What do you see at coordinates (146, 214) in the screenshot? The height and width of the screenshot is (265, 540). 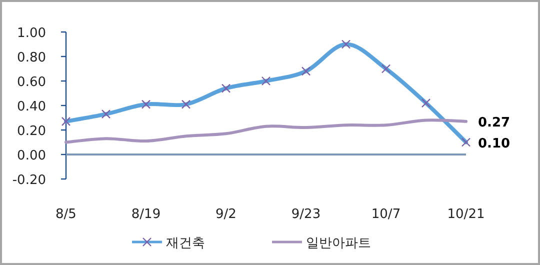 I see `x-tick-label: 8/19` at bounding box center [146, 214].